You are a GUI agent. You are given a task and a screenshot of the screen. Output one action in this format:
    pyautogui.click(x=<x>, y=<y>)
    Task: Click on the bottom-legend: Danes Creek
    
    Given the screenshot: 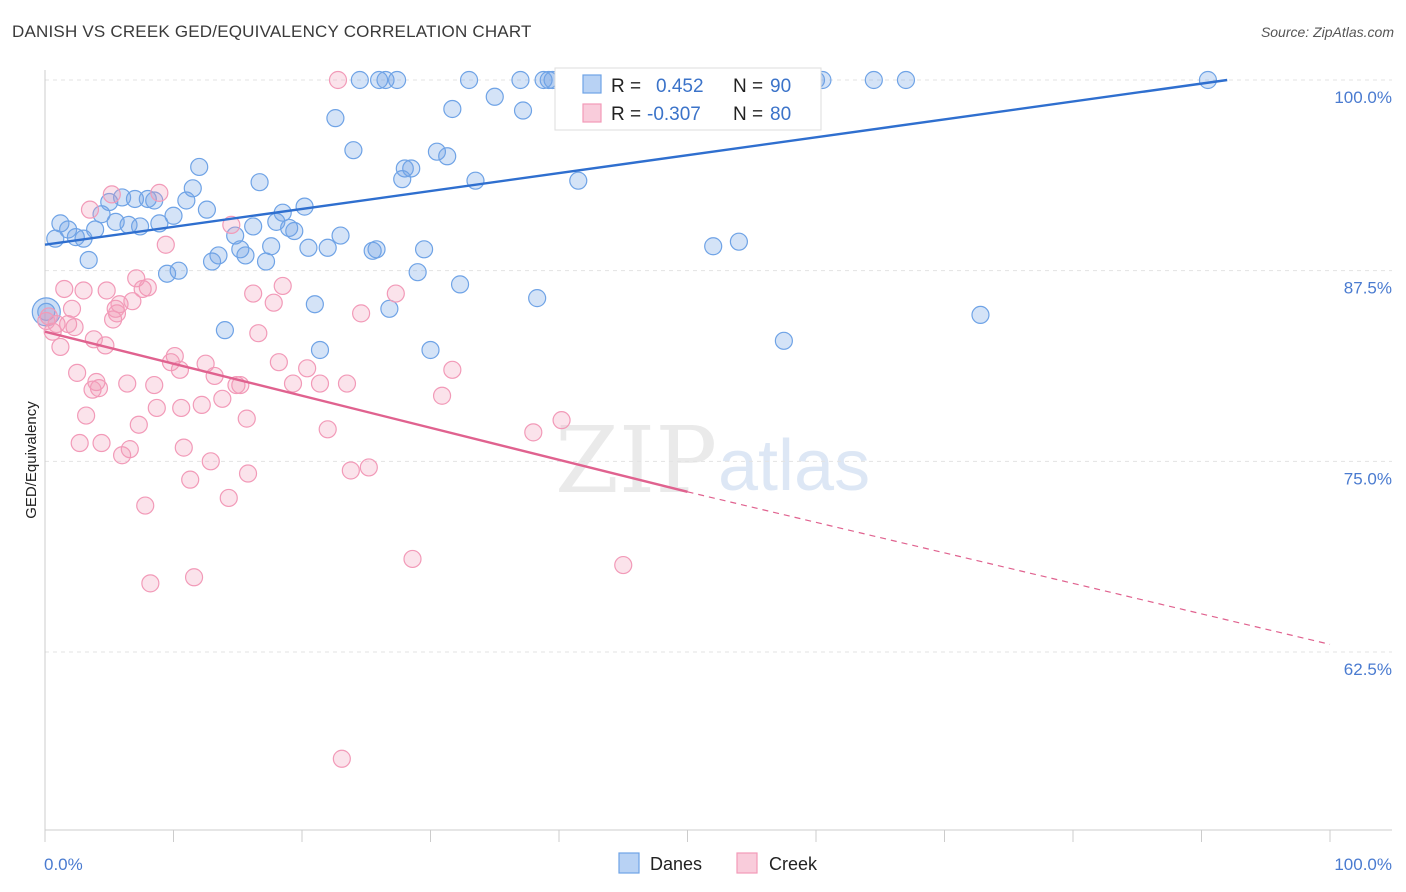 What is the action you would take?
    pyautogui.click(x=718, y=863)
    